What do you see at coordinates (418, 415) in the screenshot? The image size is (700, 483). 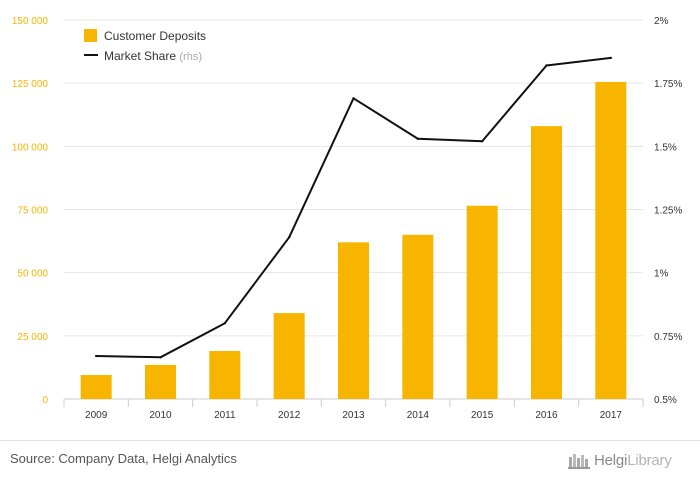 I see `x-tick-label: 2014` at bounding box center [418, 415].